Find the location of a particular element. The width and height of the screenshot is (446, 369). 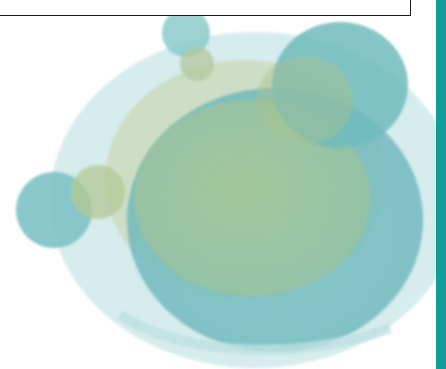

left-green-circle is located at coordinates (98, 192).